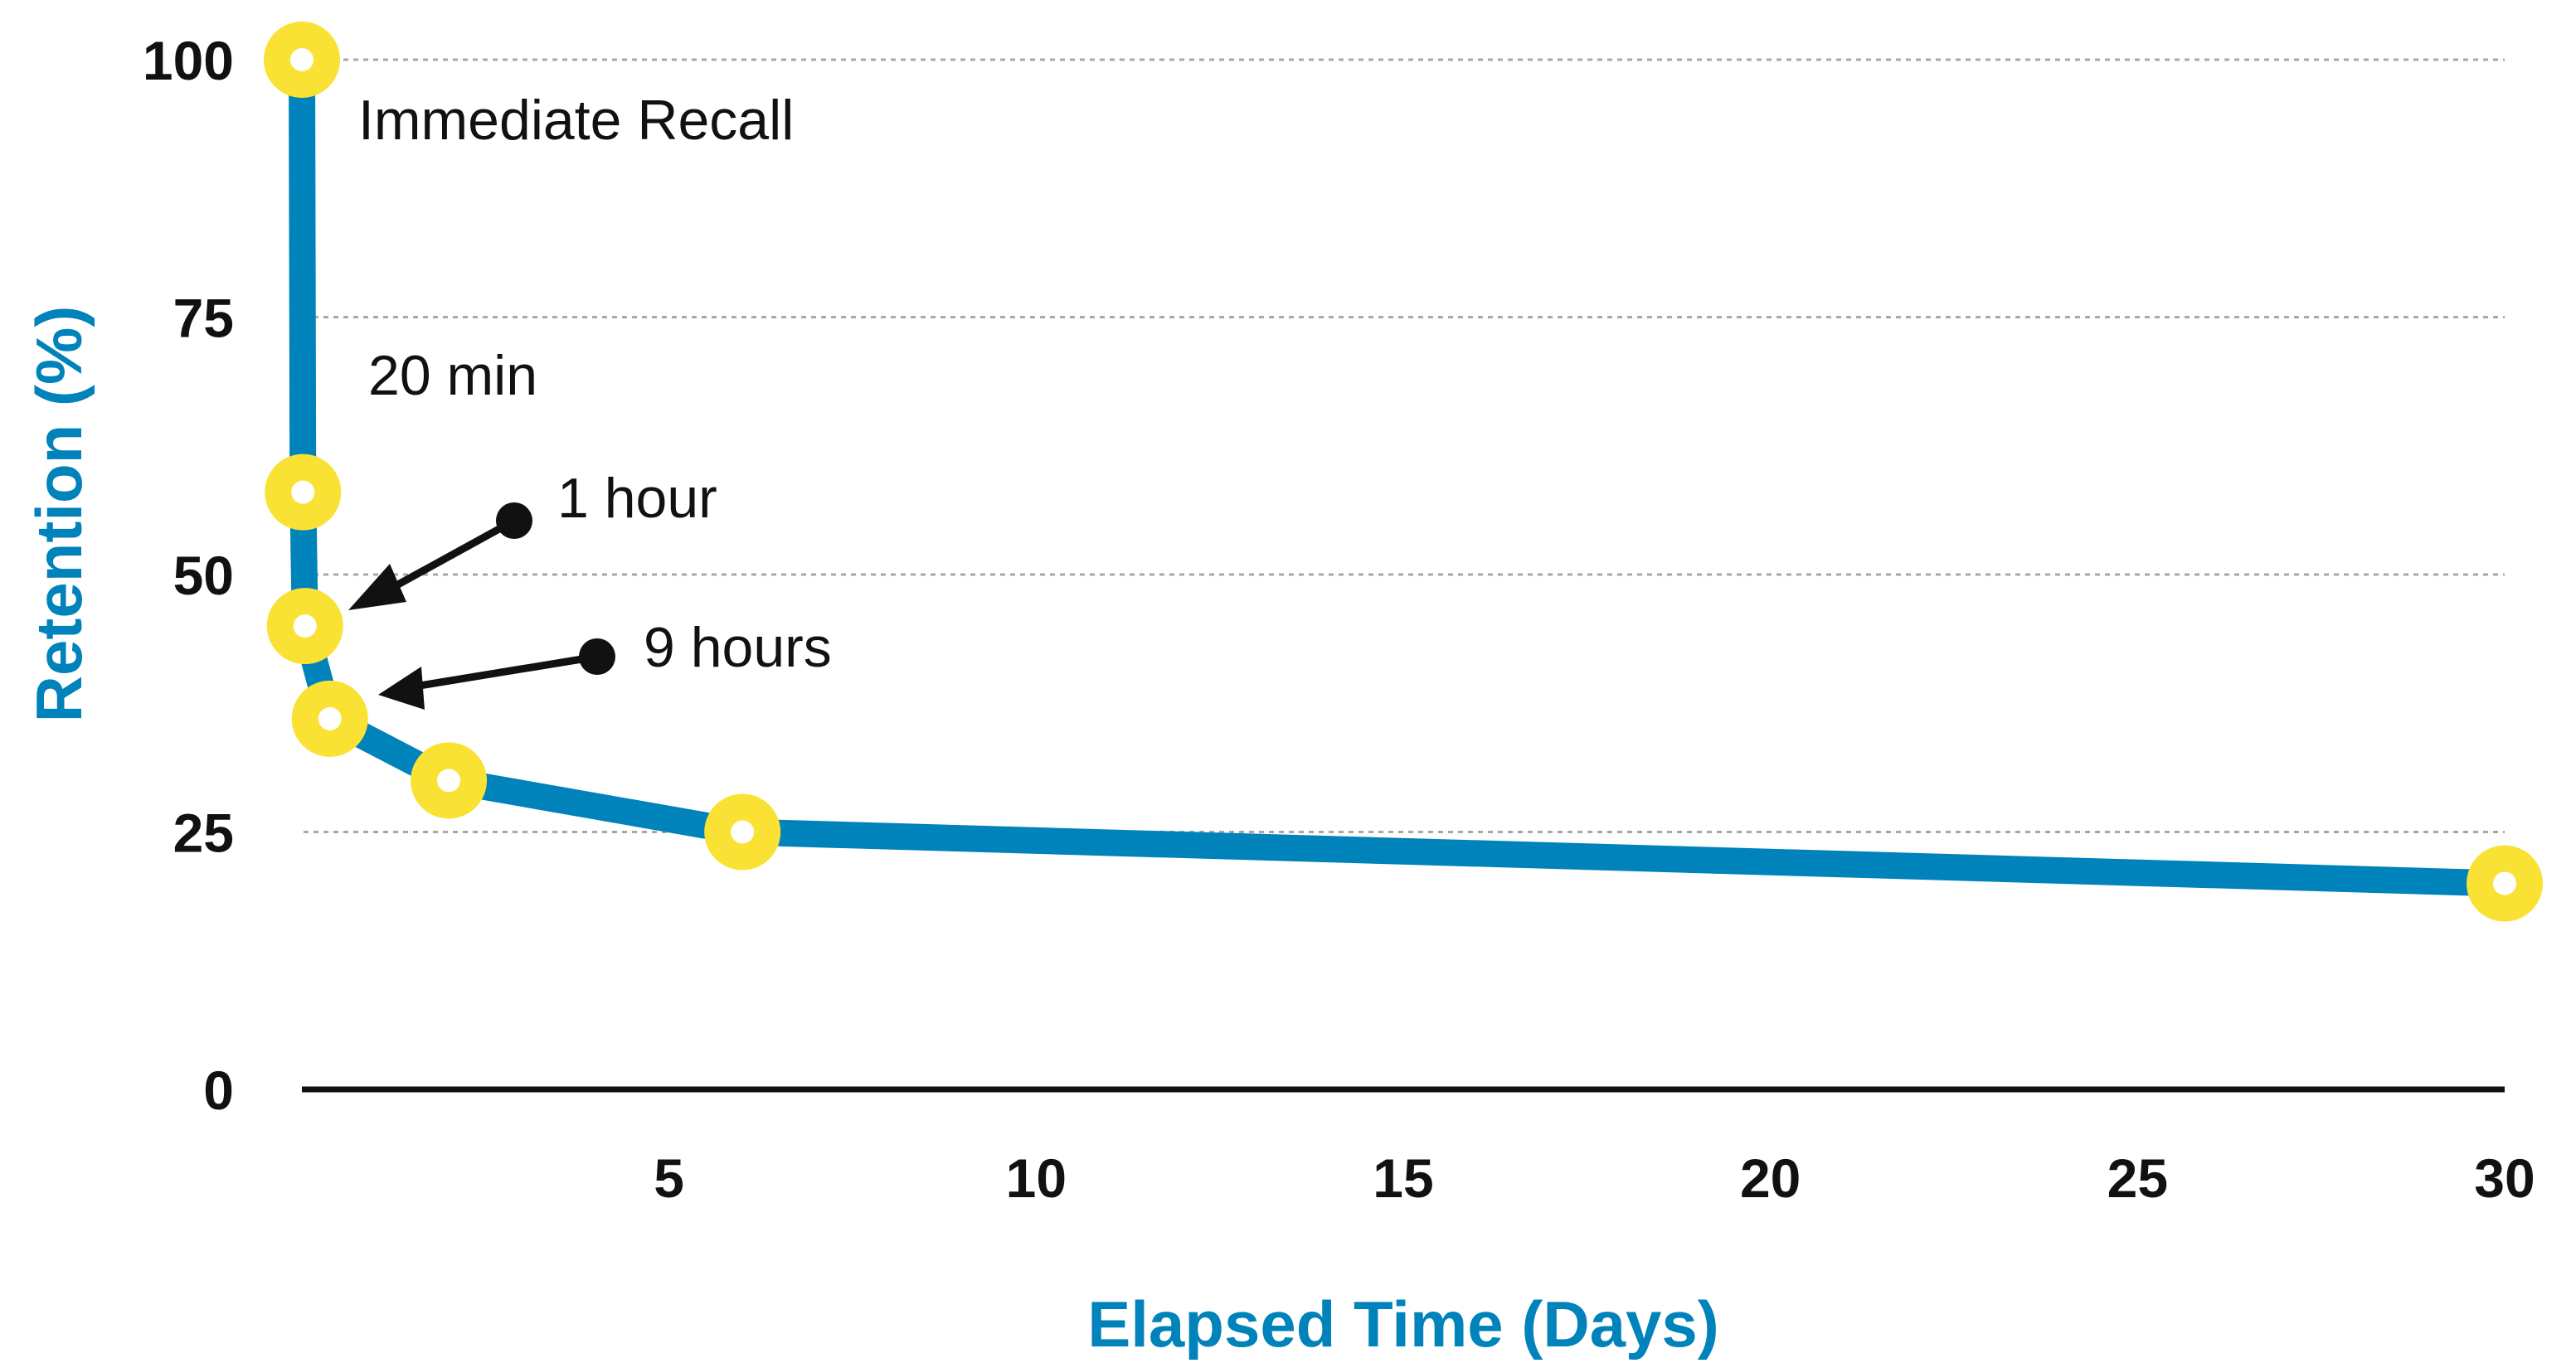 The width and height of the screenshot is (2576, 1363). What do you see at coordinates (738, 647) in the screenshot?
I see `annotation-label: 9 hours` at bounding box center [738, 647].